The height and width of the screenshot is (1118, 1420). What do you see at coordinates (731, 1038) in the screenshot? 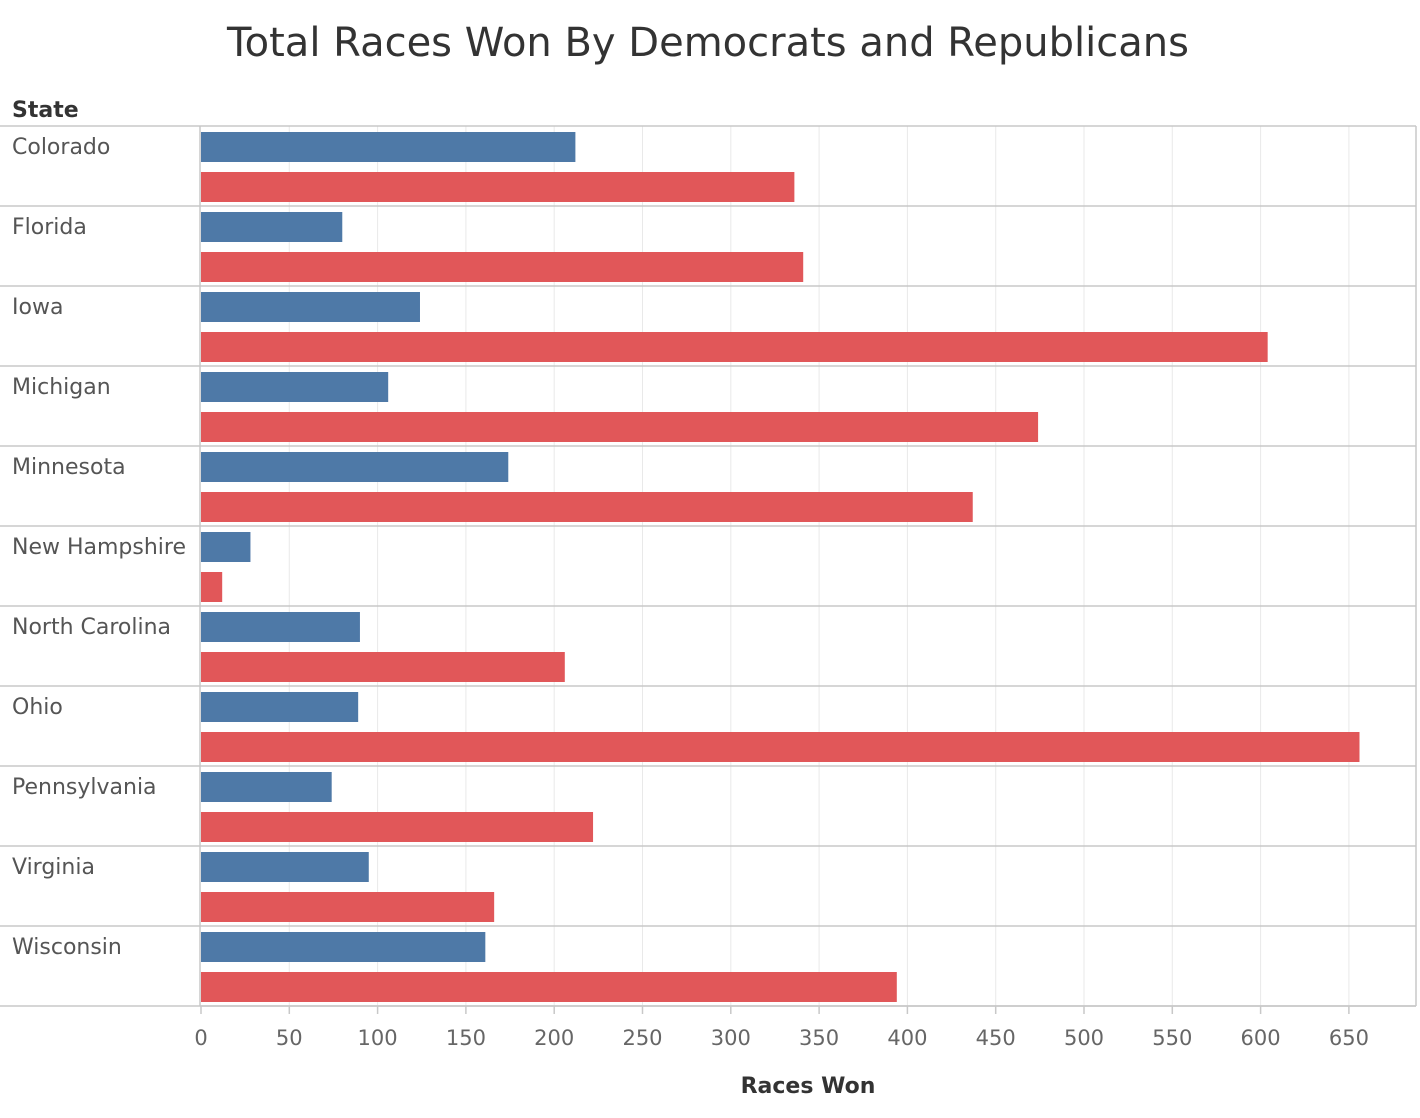
I see `x-tick-label: 300` at bounding box center [731, 1038].